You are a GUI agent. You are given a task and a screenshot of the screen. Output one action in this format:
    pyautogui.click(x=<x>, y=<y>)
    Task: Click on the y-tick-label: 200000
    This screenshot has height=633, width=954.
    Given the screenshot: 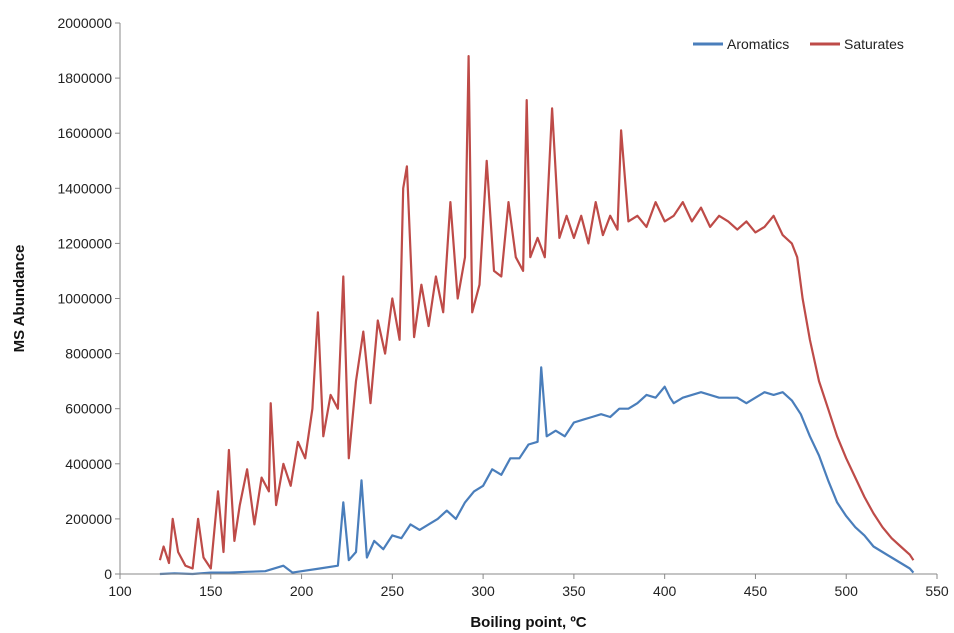 What is the action you would take?
    pyautogui.click(x=88, y=519)
    